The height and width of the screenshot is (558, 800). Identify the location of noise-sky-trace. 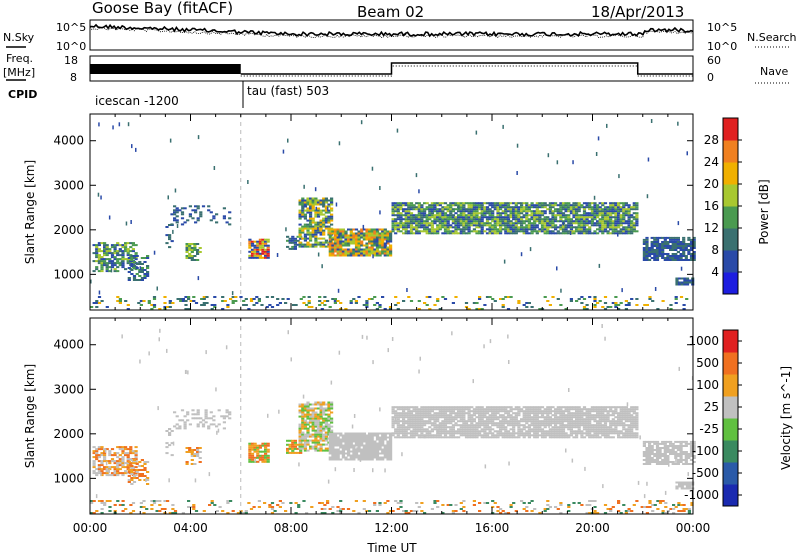
(391, 30).